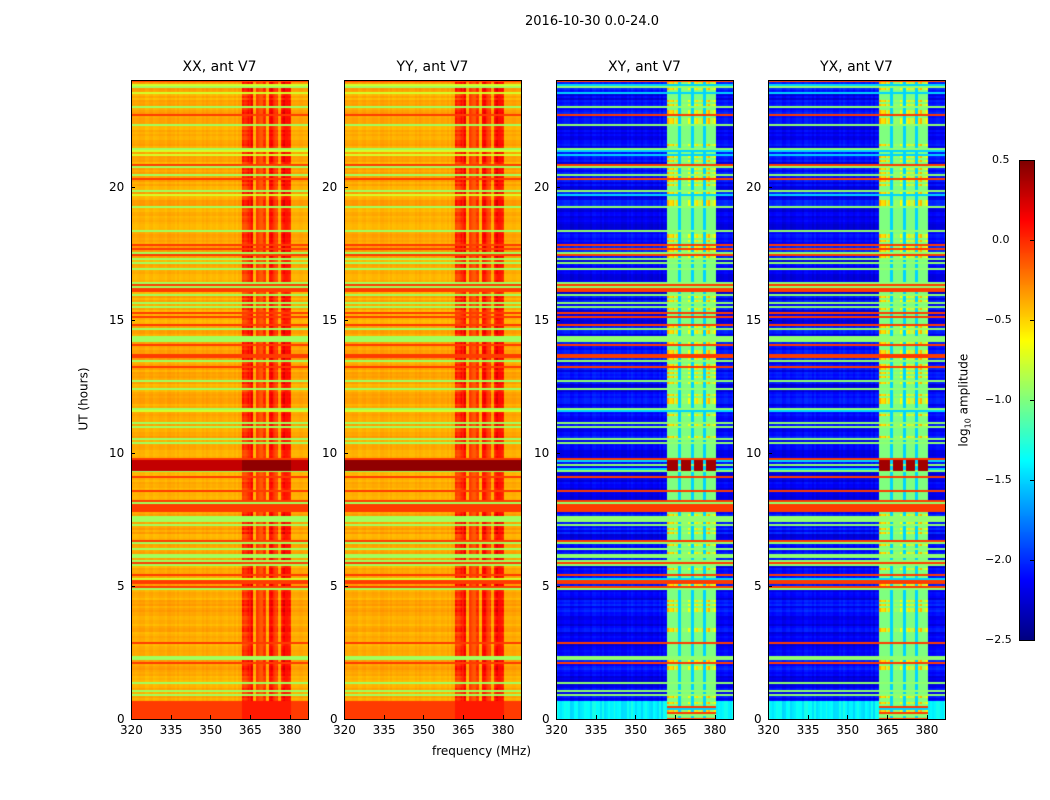 Image resolution: width=1050 pixels, height=800 pixels. I want to click on colorbar, so click(1026, 400).